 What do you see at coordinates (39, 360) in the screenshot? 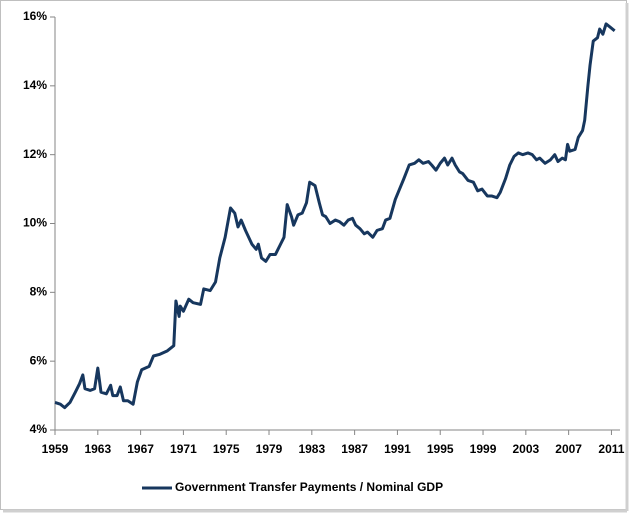
I see `y-tick-label: 6%` at bounding box center [39, 360].